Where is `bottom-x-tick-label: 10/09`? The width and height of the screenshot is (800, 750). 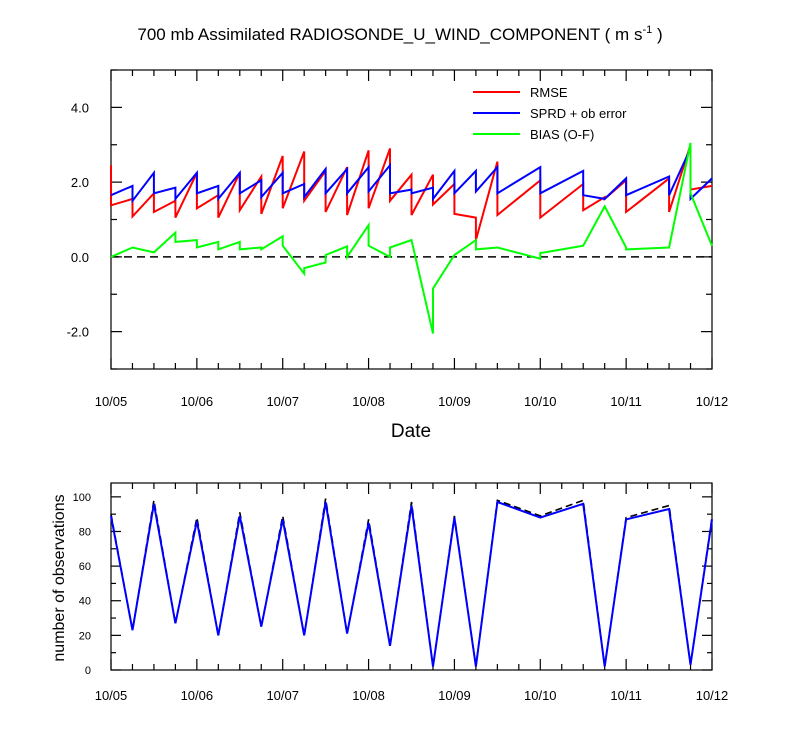
bottom-x-tick-label: 10/09 is located at coordinates (454, 695).